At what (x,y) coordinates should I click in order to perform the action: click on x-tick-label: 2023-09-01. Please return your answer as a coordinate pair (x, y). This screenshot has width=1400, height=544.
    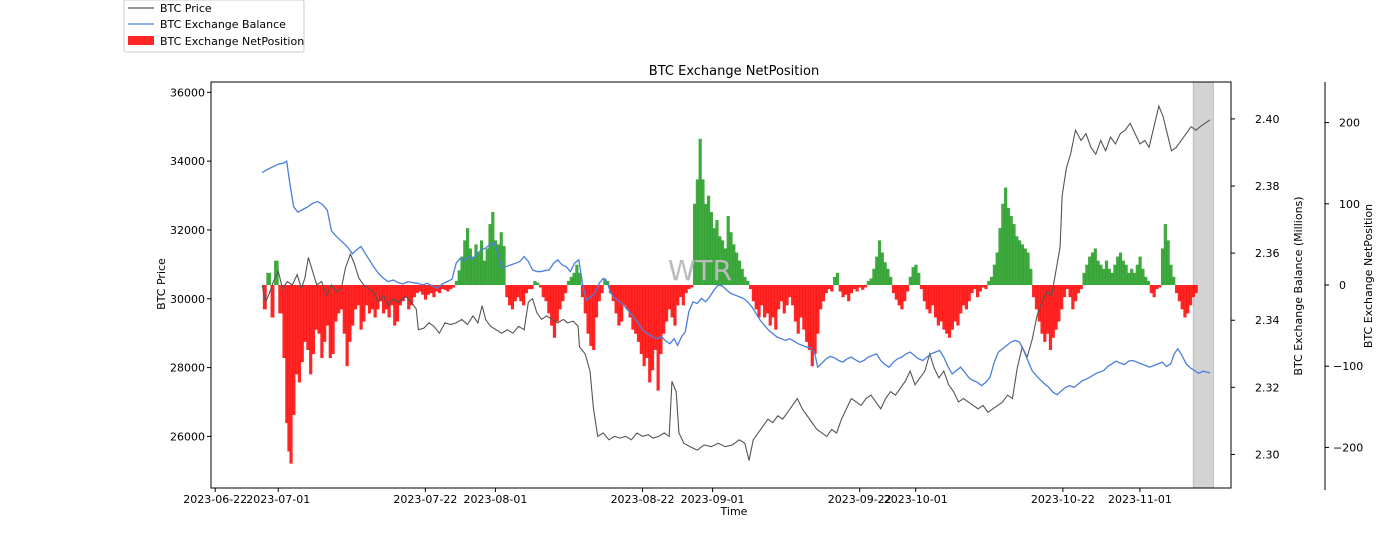
    Looking at the image, I should click on (713, 499).